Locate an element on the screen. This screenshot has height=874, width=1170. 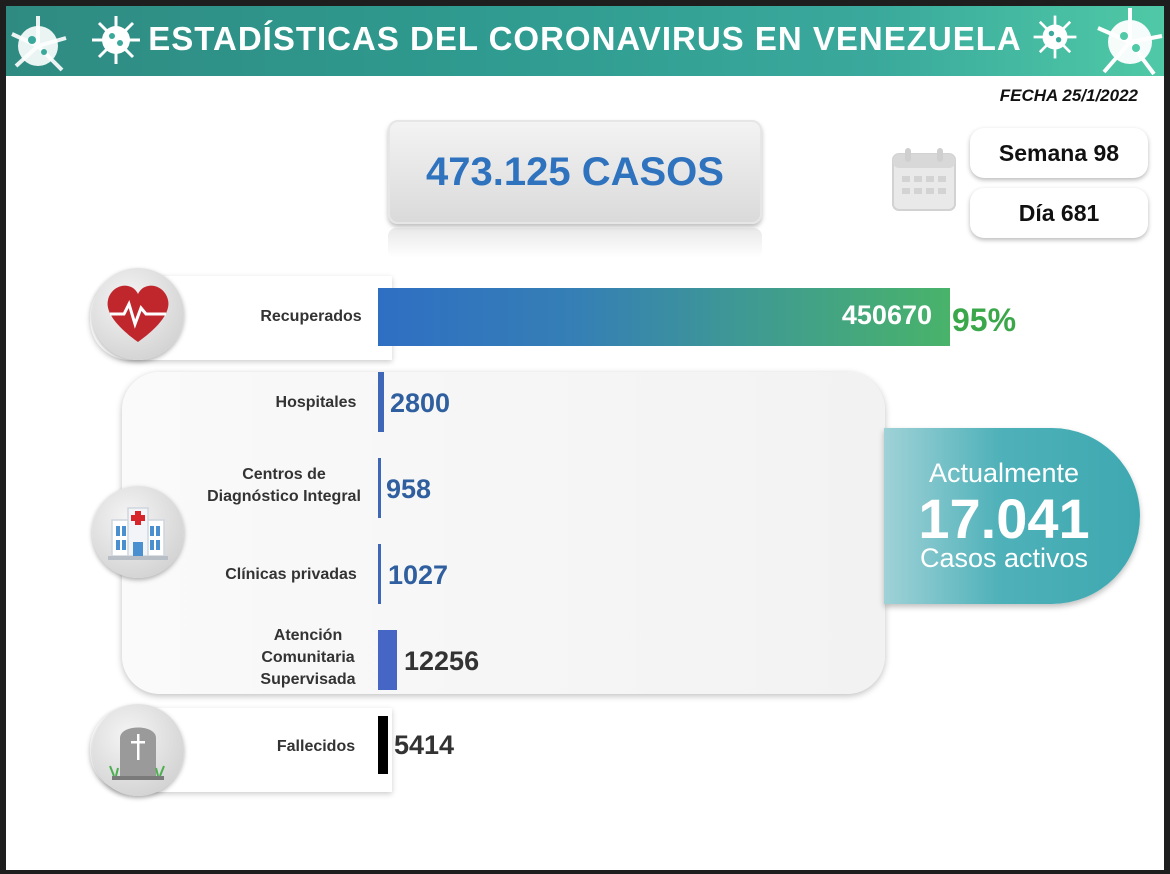
hospitales-label: Hospitales is located at coordinates (316, 402).